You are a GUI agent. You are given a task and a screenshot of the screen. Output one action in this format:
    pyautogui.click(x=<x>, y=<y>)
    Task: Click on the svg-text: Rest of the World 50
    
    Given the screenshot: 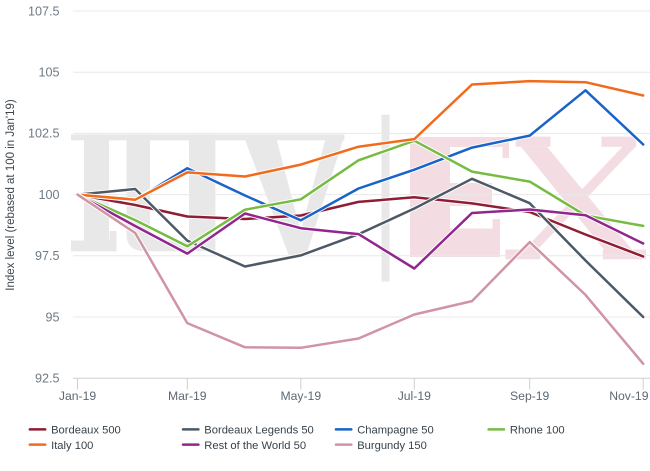 What is the action you would take?
    pyautogui.click(x=255, y=446)
    